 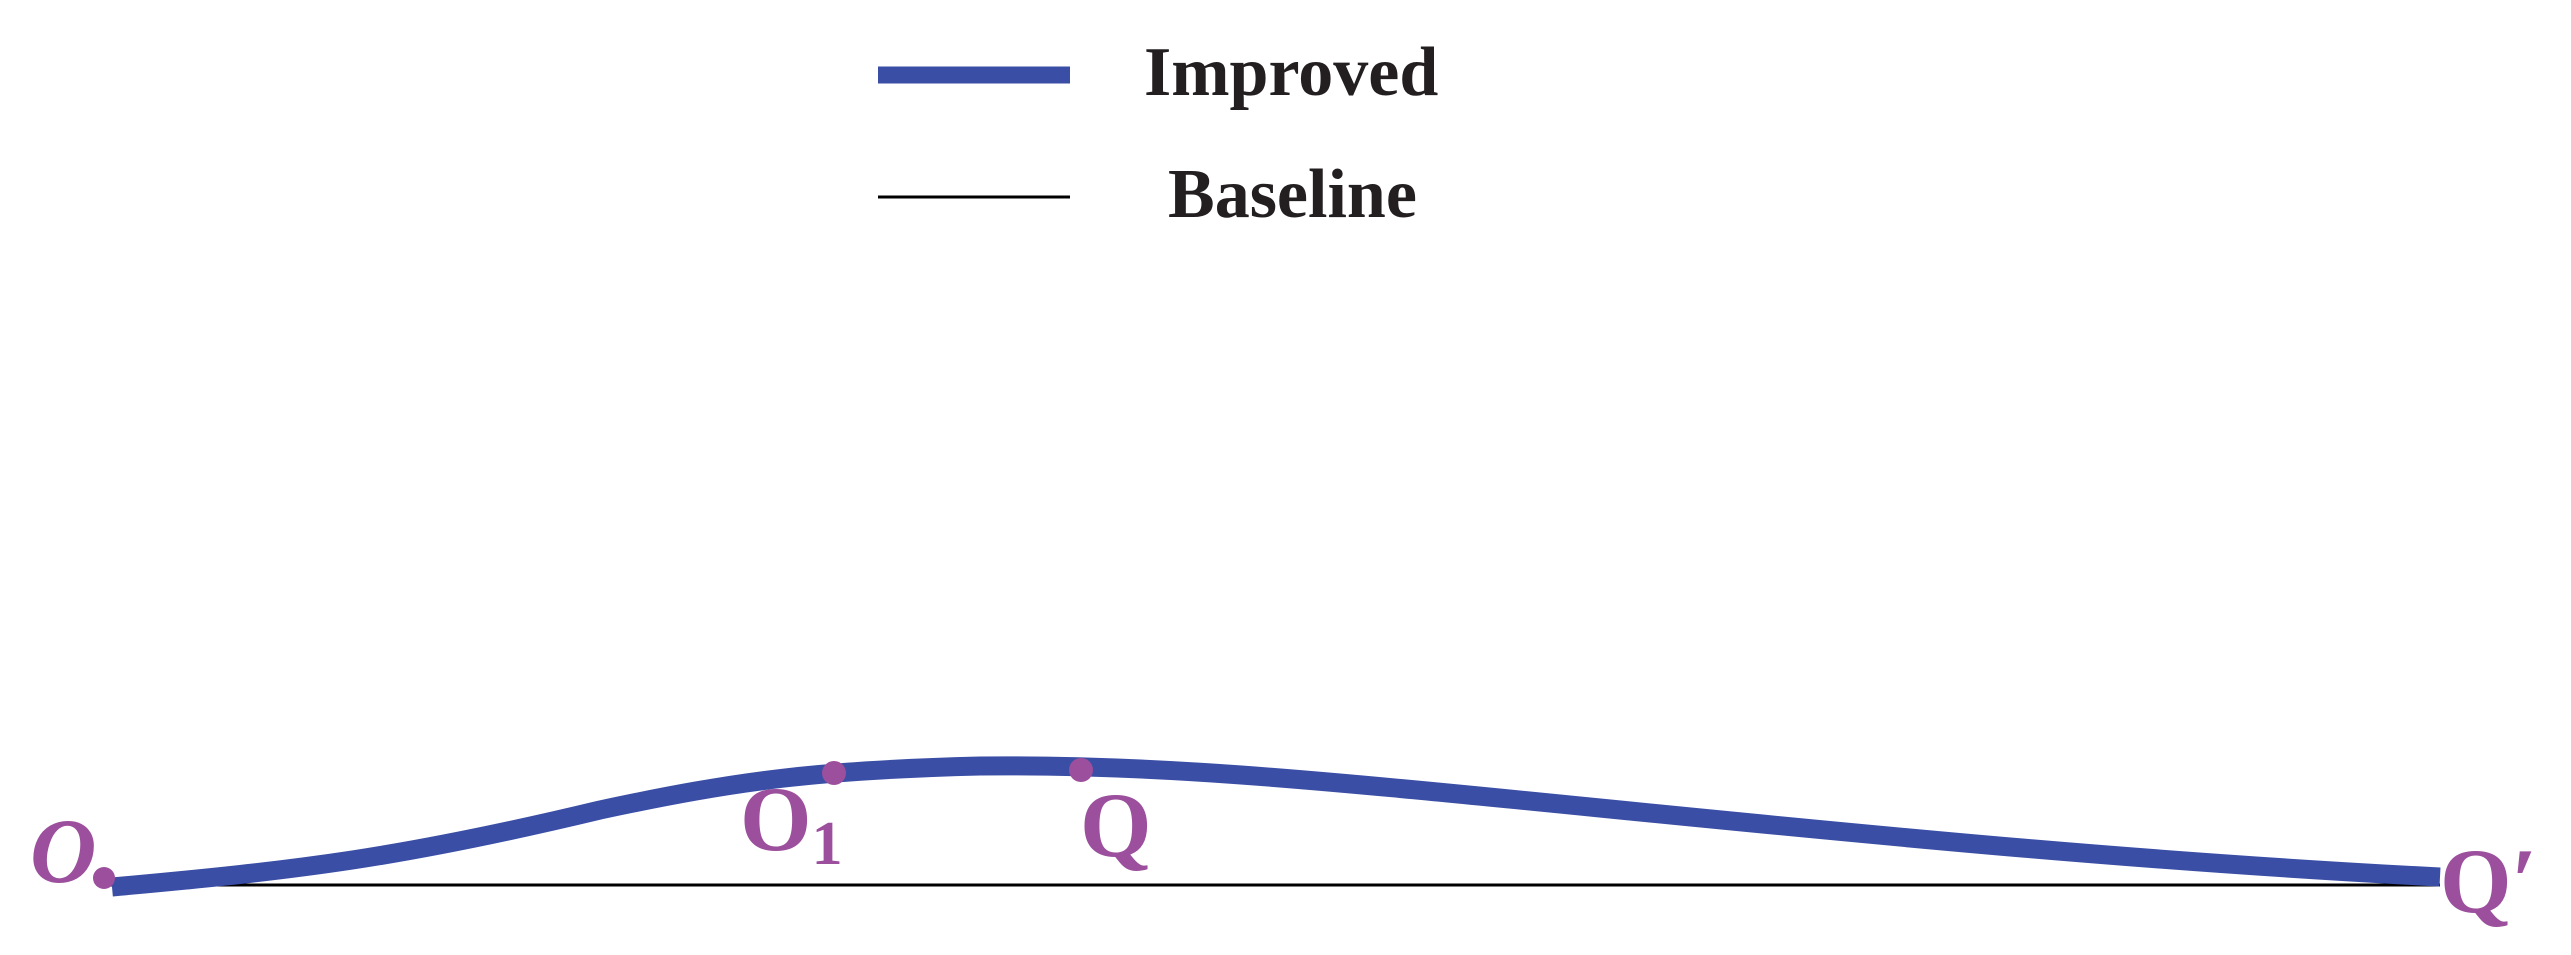 I want to click on point-q-prime: Q′, so click(x=2488, y=881).